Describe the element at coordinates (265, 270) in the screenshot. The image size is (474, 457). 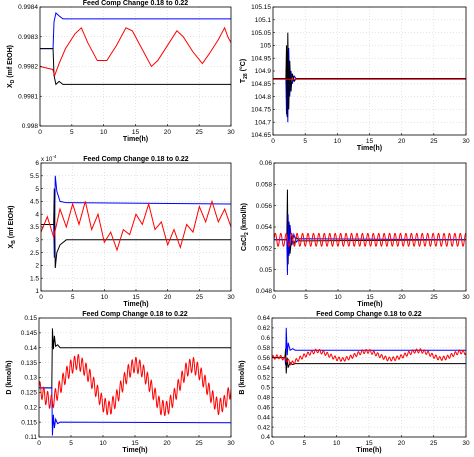
I see `y-tick-label: 0.05` at that location.